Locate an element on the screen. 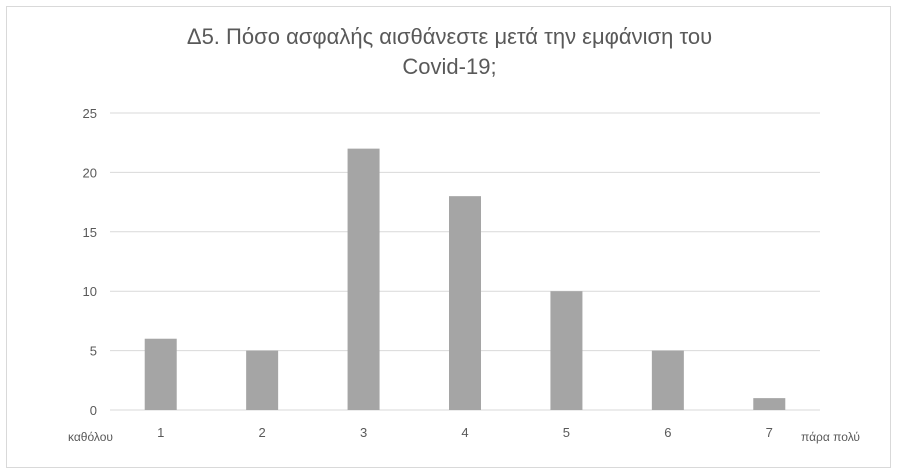 This screenshot has height=474, width=899. x-tick-label: 7 is located at coordinates (769, 432).